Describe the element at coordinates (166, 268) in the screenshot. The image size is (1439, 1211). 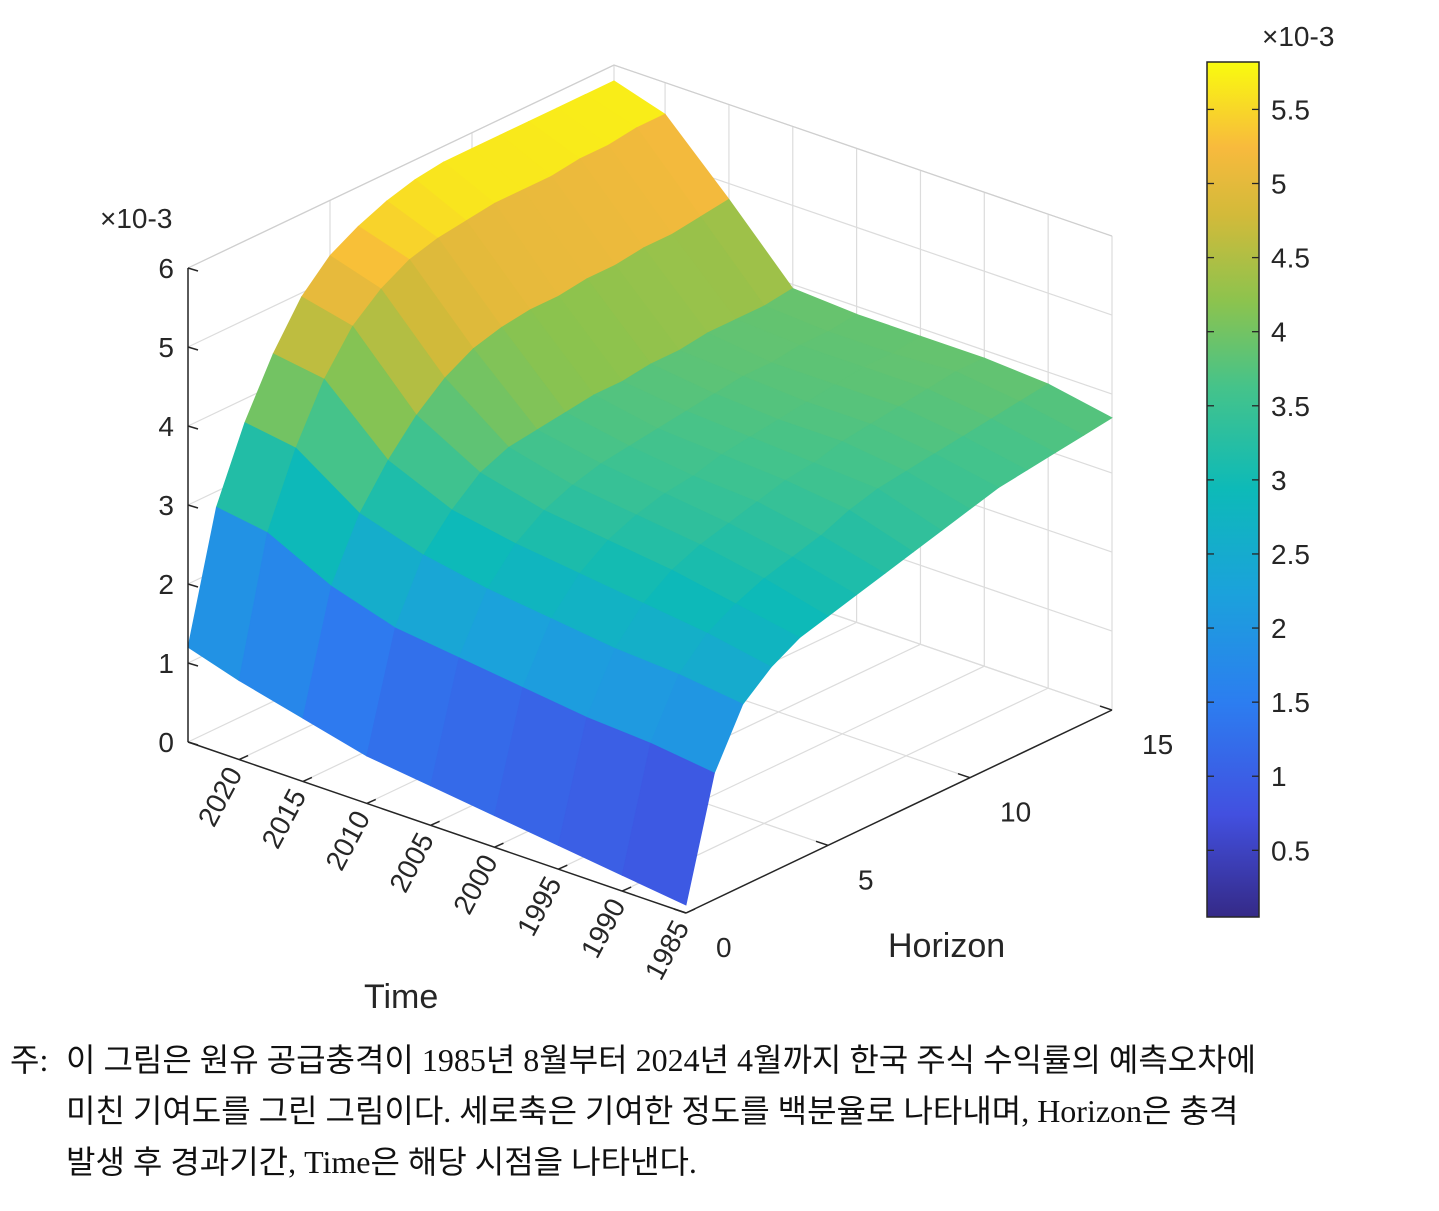
I see `z-tick-label: 6` at that location.